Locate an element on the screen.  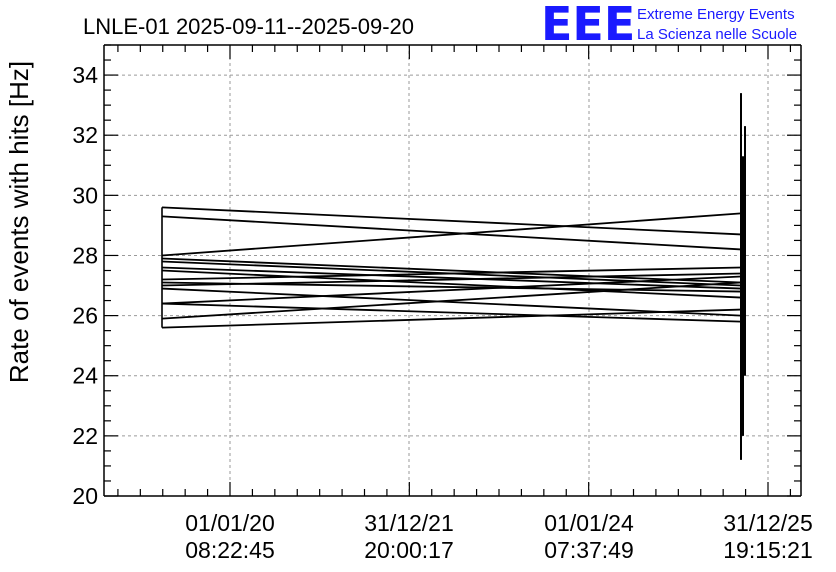
x-tick-label-date: 01/01/24 is located at coordinates (589, 523).